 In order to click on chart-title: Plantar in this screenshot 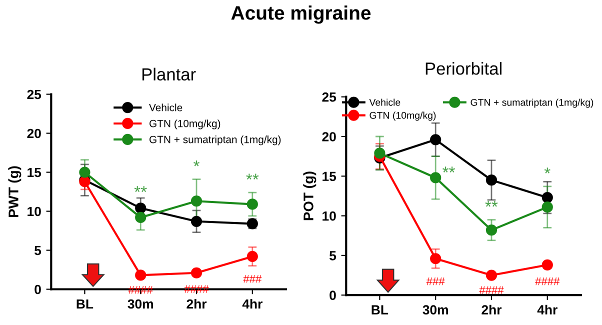, I will do `click(169, 74)`.